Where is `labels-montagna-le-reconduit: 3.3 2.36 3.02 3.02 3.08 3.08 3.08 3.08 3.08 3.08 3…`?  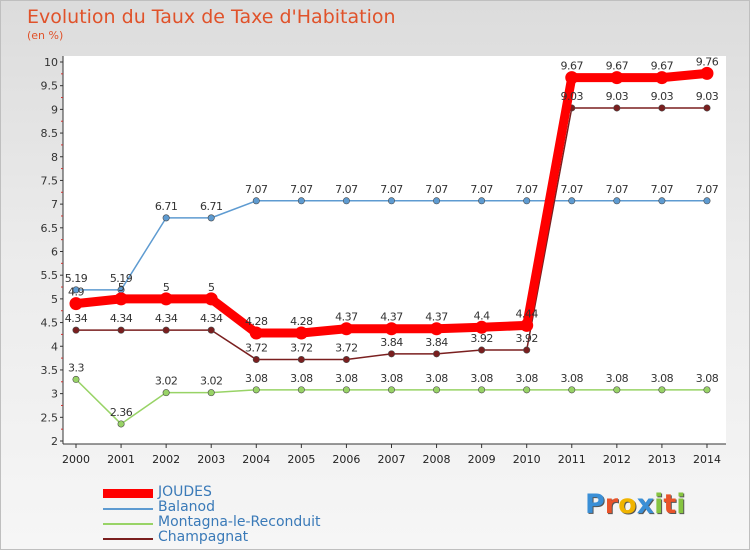
labels-montagna-le-reconduit: 3.3 2.36 3.02 3.02 3.08 3.08 3.08 3.08 3.08 3.08 3… is located at coordinates (393, 390).